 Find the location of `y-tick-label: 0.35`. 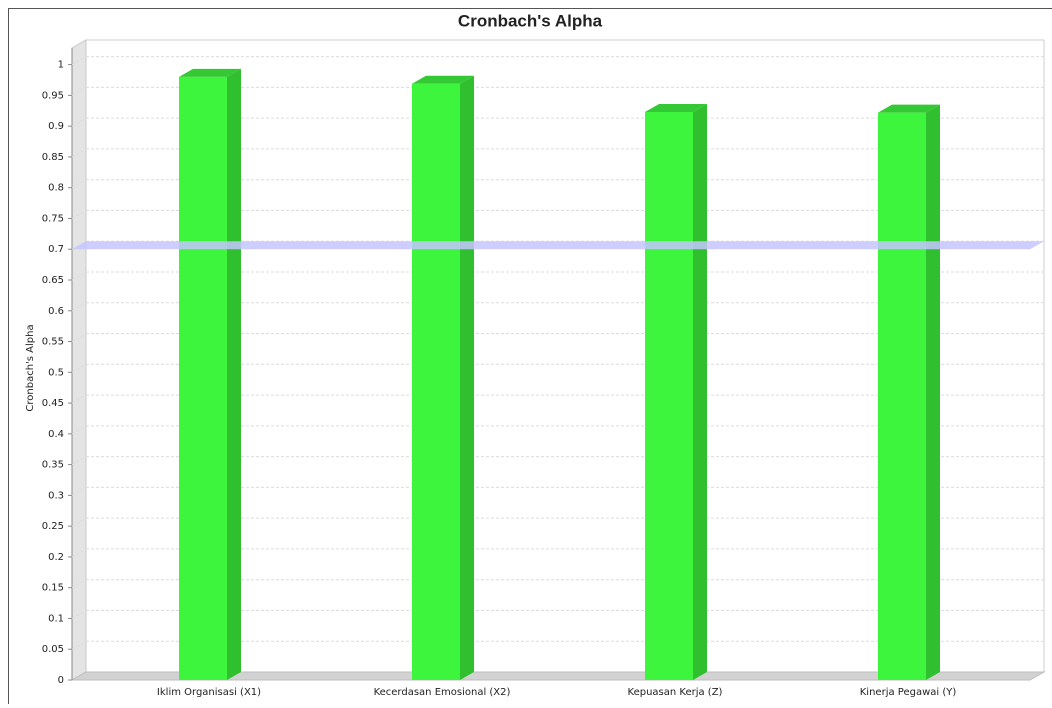

y-tick-label: 0.35 is located at coordinates (53, 465).